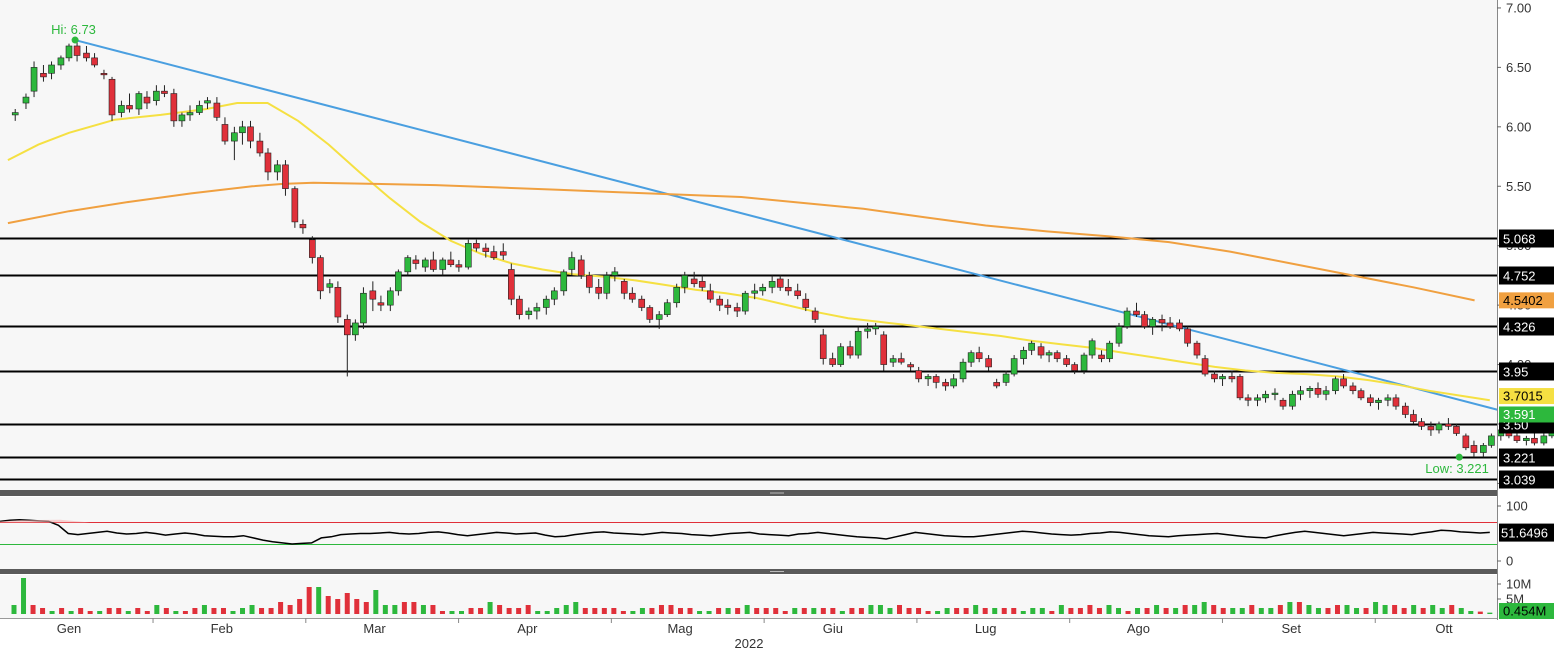 The image size is (1554, 660). What do you see at coordinates (1526, 532) in the screenshot?
I see `rsi-value-tag-box` at bounding box center [1526, 532].